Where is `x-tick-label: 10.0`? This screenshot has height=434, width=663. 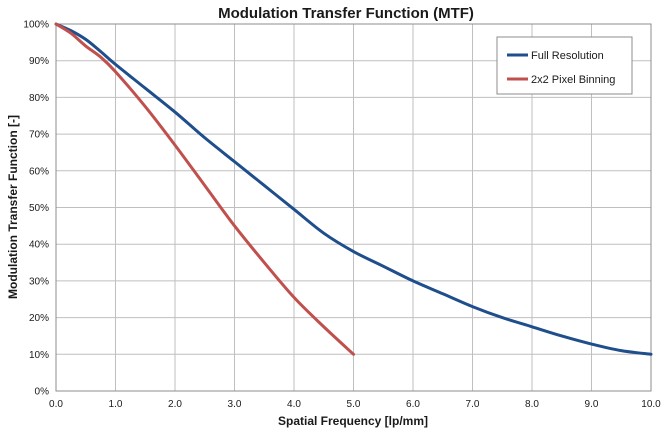 x-tick-label: 10.0 is located at coordinates (651, 404).